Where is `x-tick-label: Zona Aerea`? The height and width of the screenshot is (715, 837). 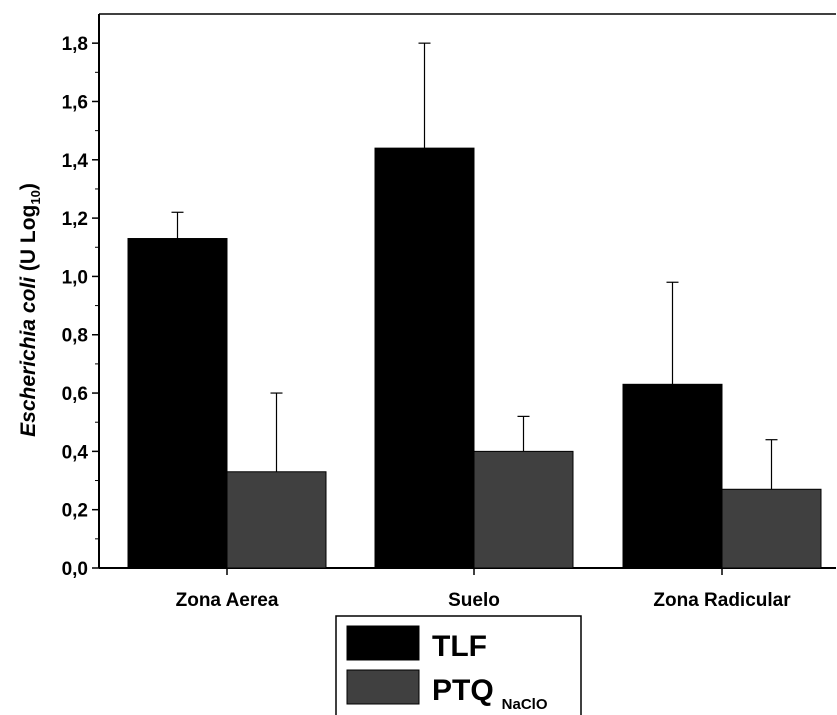 x-tick-label: Zona Aerea is located at coordinates (227, 600).